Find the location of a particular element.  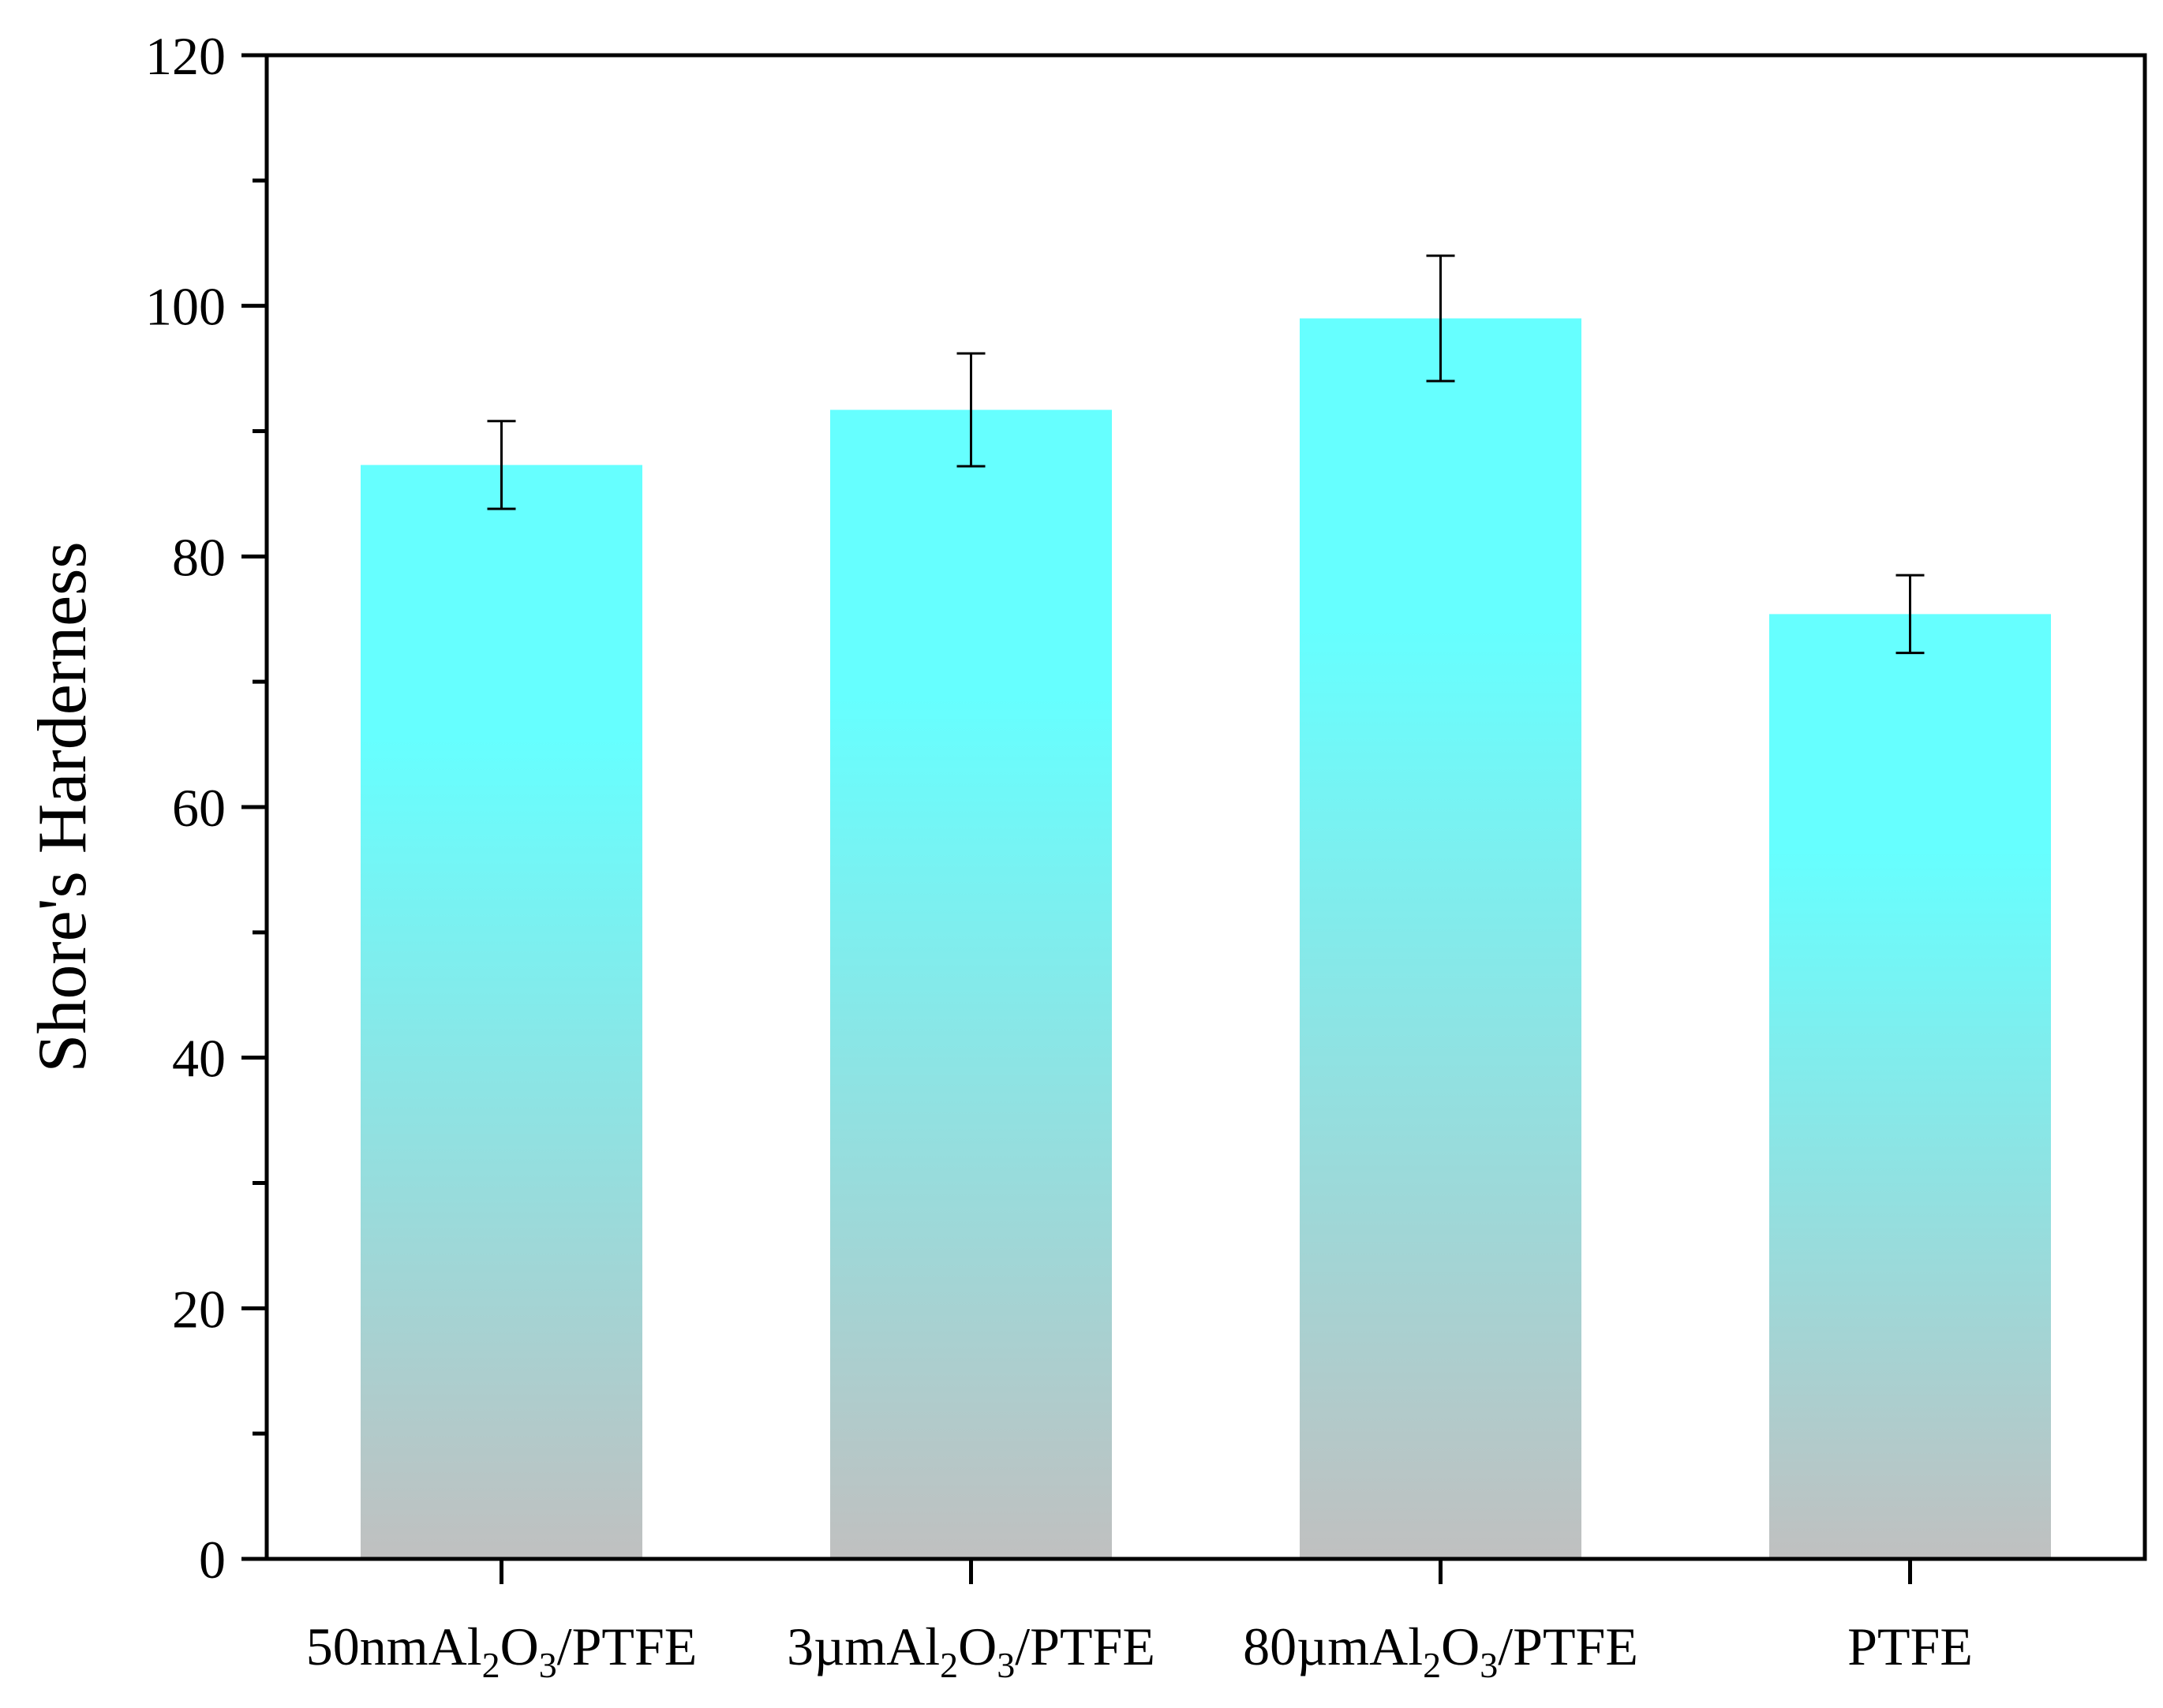

y-tick-label-40: 40 is located at coordinates (199, 1059).